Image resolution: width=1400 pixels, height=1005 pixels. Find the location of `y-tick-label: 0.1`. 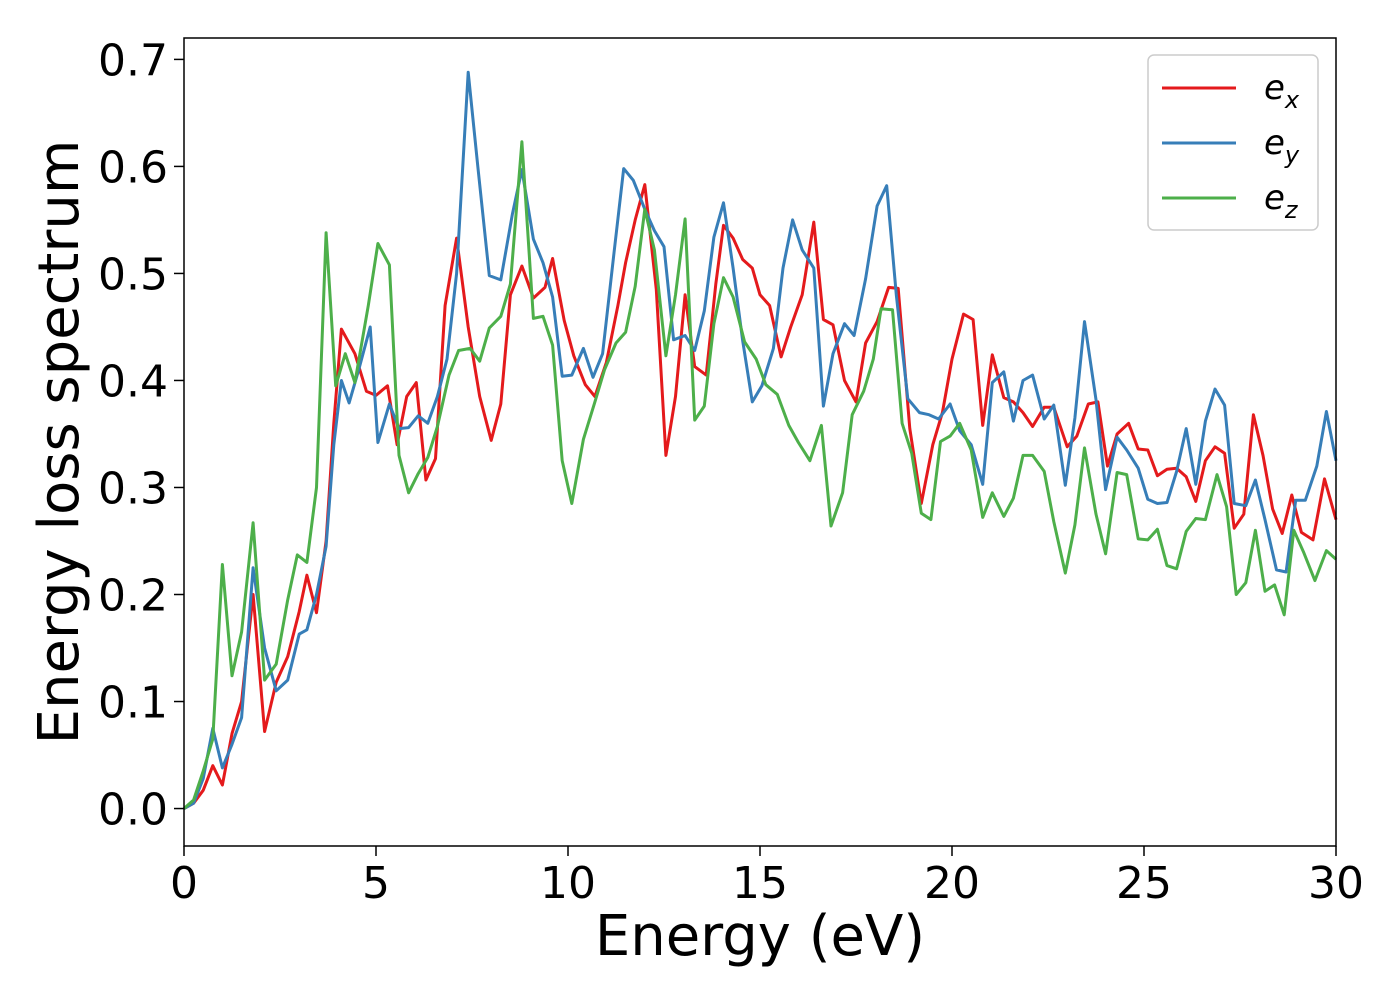

y-tick-label: 0.1 is located at coordinates (133, 703).